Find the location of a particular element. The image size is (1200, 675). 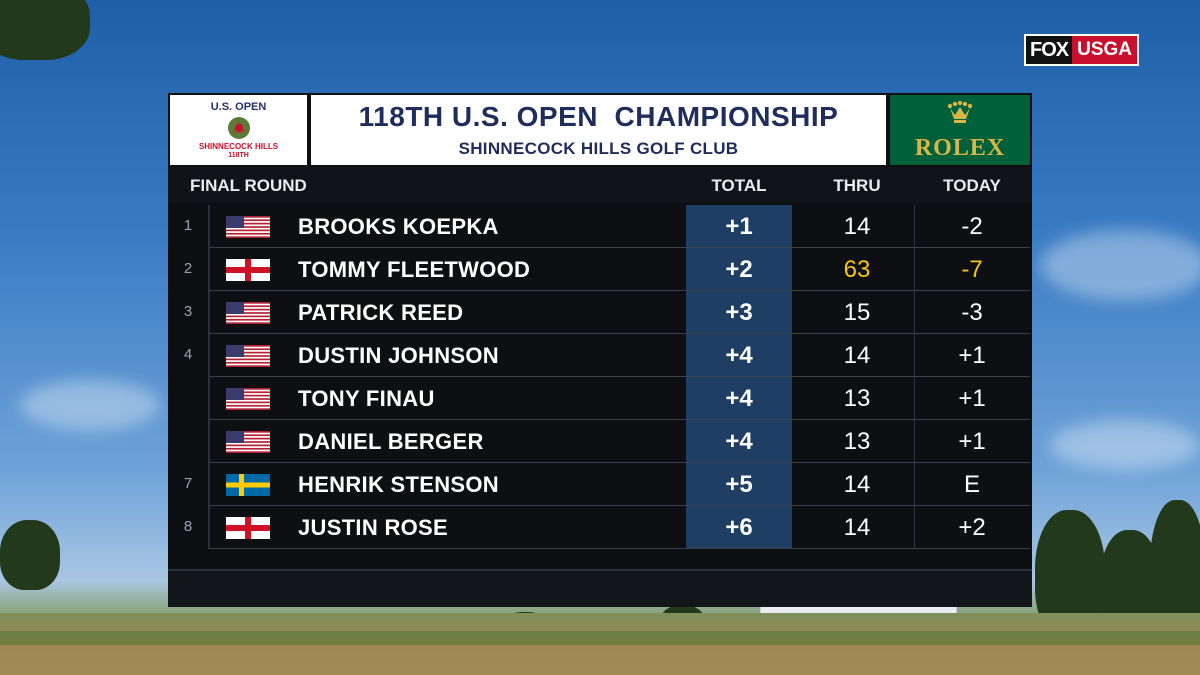

swe-flag-icon is located at coordinates (248, 485).